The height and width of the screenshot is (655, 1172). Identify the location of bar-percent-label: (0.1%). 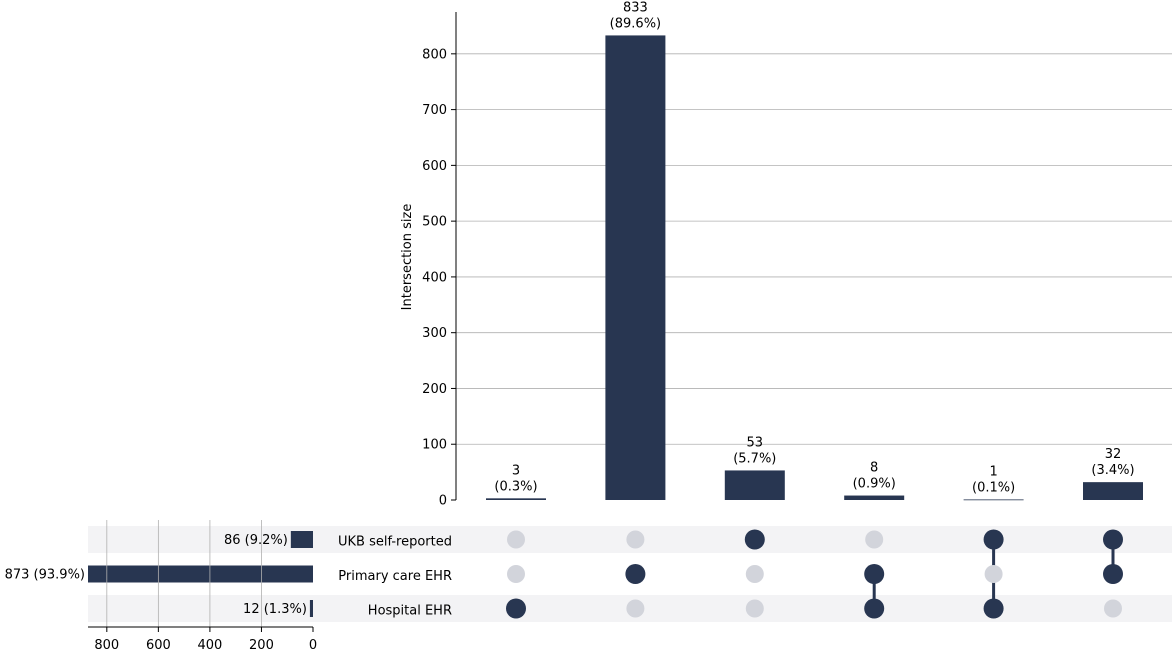
(993, 487).